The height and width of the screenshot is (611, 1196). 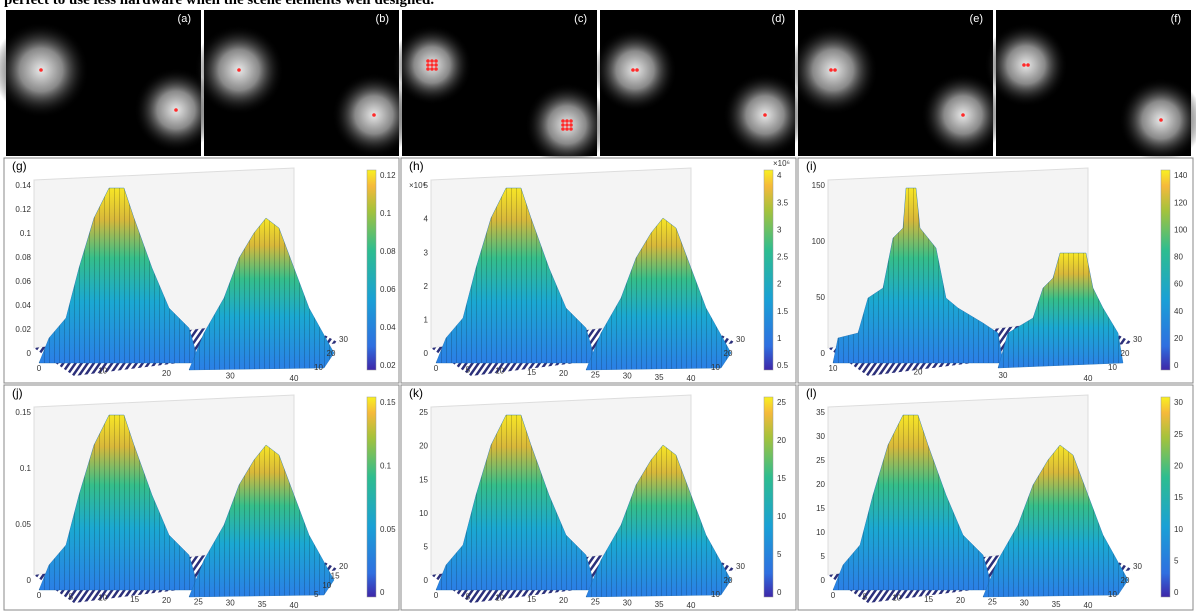 I want to click on z-tick-label: 150, so click(x=819, y=185).